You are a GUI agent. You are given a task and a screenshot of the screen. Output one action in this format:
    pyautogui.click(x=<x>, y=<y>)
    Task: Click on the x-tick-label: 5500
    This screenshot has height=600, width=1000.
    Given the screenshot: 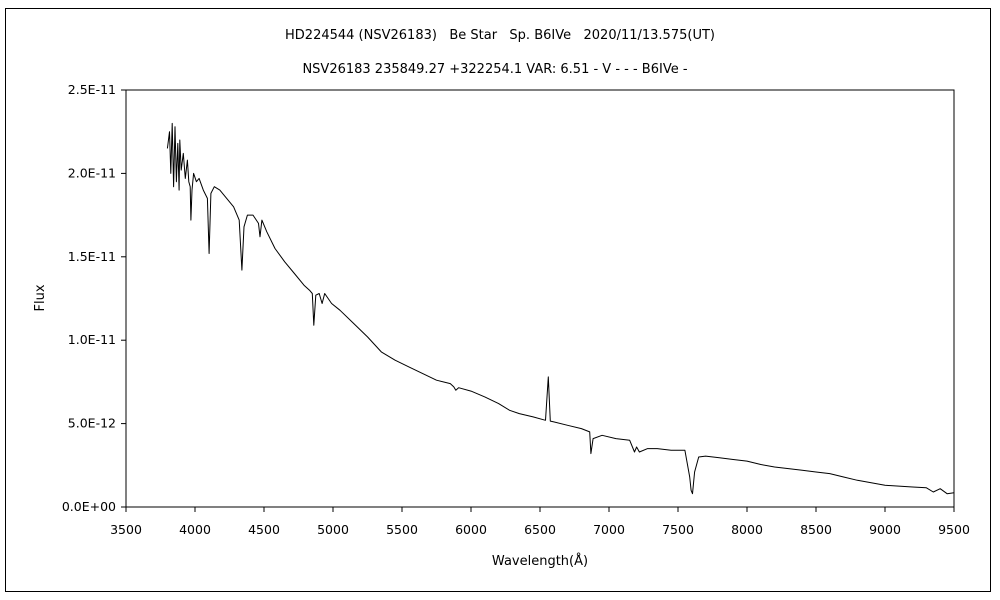 What is the action you would take?
    pyautogui.click(x=402, y=529)
    